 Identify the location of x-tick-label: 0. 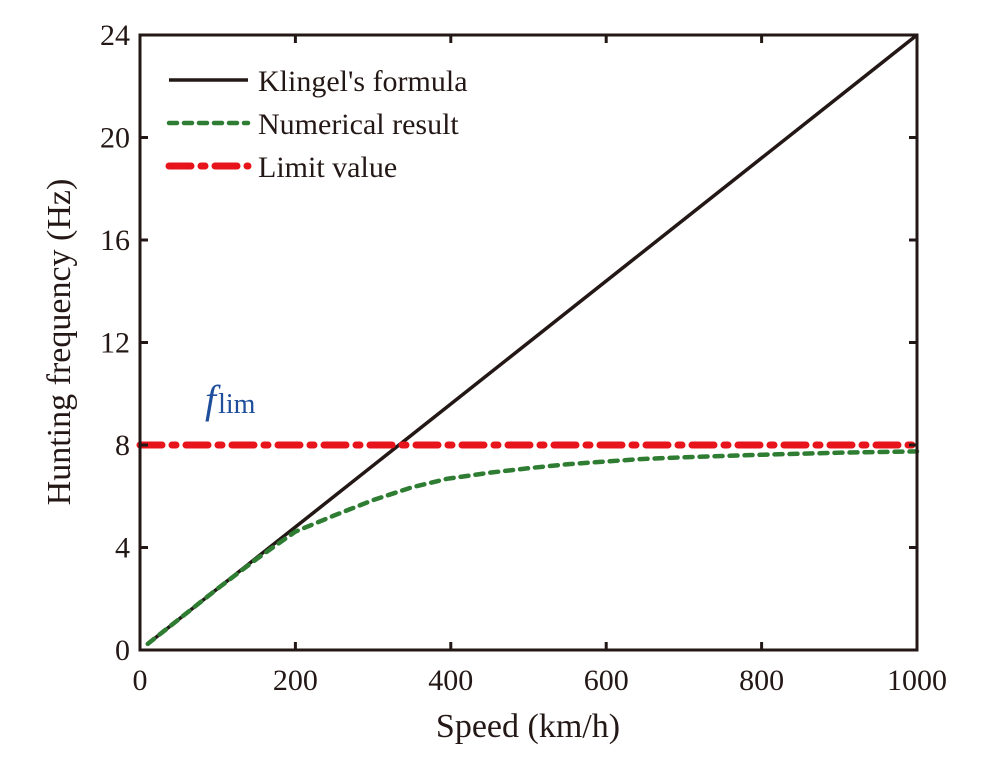
(140, 680).